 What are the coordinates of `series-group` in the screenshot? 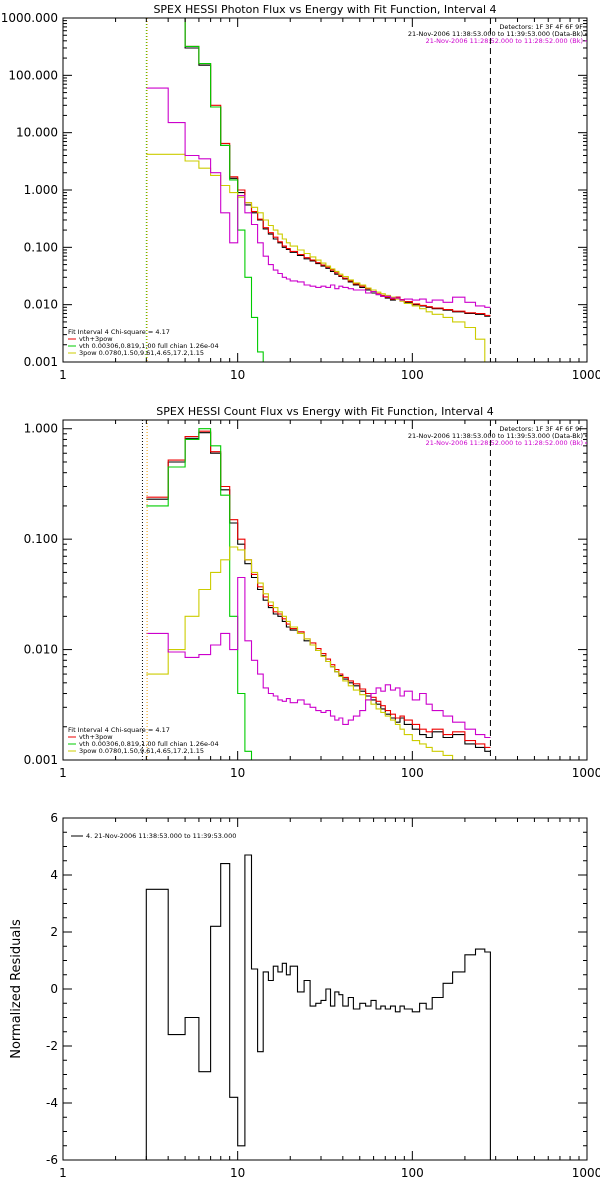 It's located at (318, 1007).